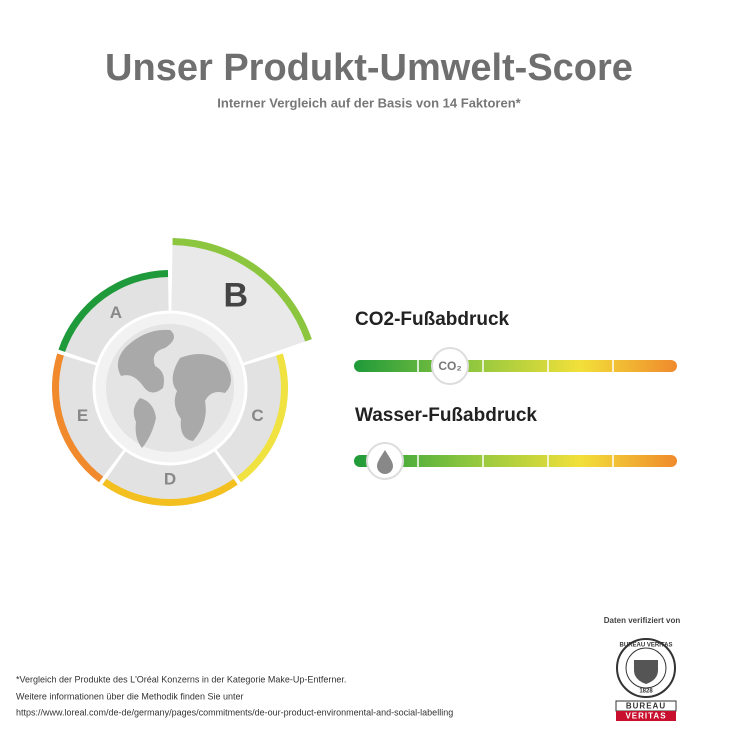  What do you see at coordinates (646, 692) in the screenshot?
I see `logo-year: 1828` at bounding box center [646, 692].